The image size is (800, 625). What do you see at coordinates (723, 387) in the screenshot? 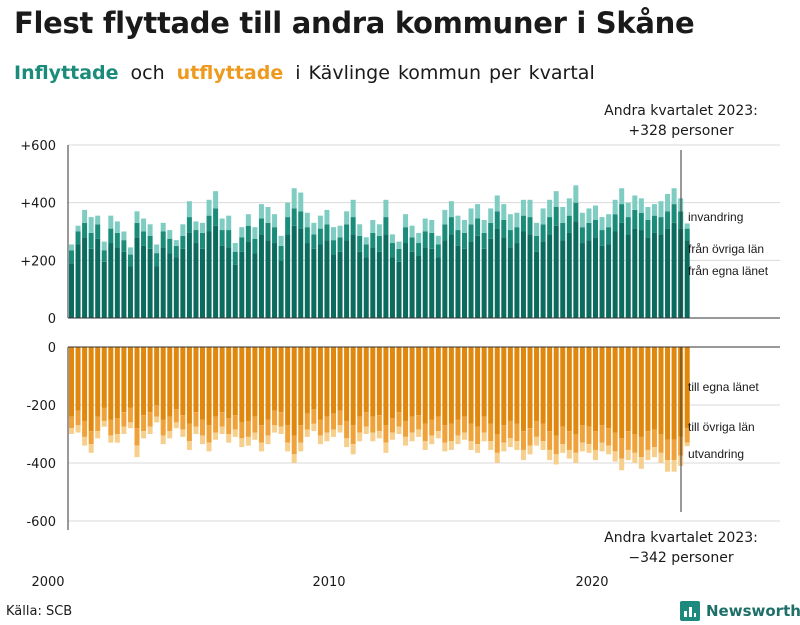
I see `legend-till-egna-lanet: till egna länet` at bounding box center [723, 387].